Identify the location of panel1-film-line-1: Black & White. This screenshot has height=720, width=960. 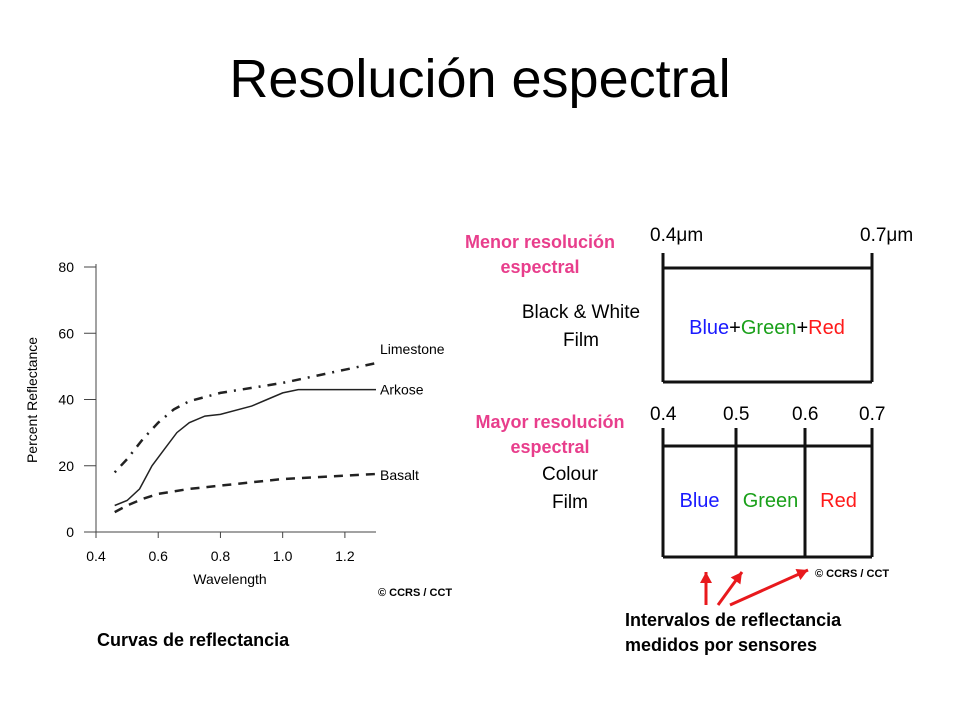
(581, 312).